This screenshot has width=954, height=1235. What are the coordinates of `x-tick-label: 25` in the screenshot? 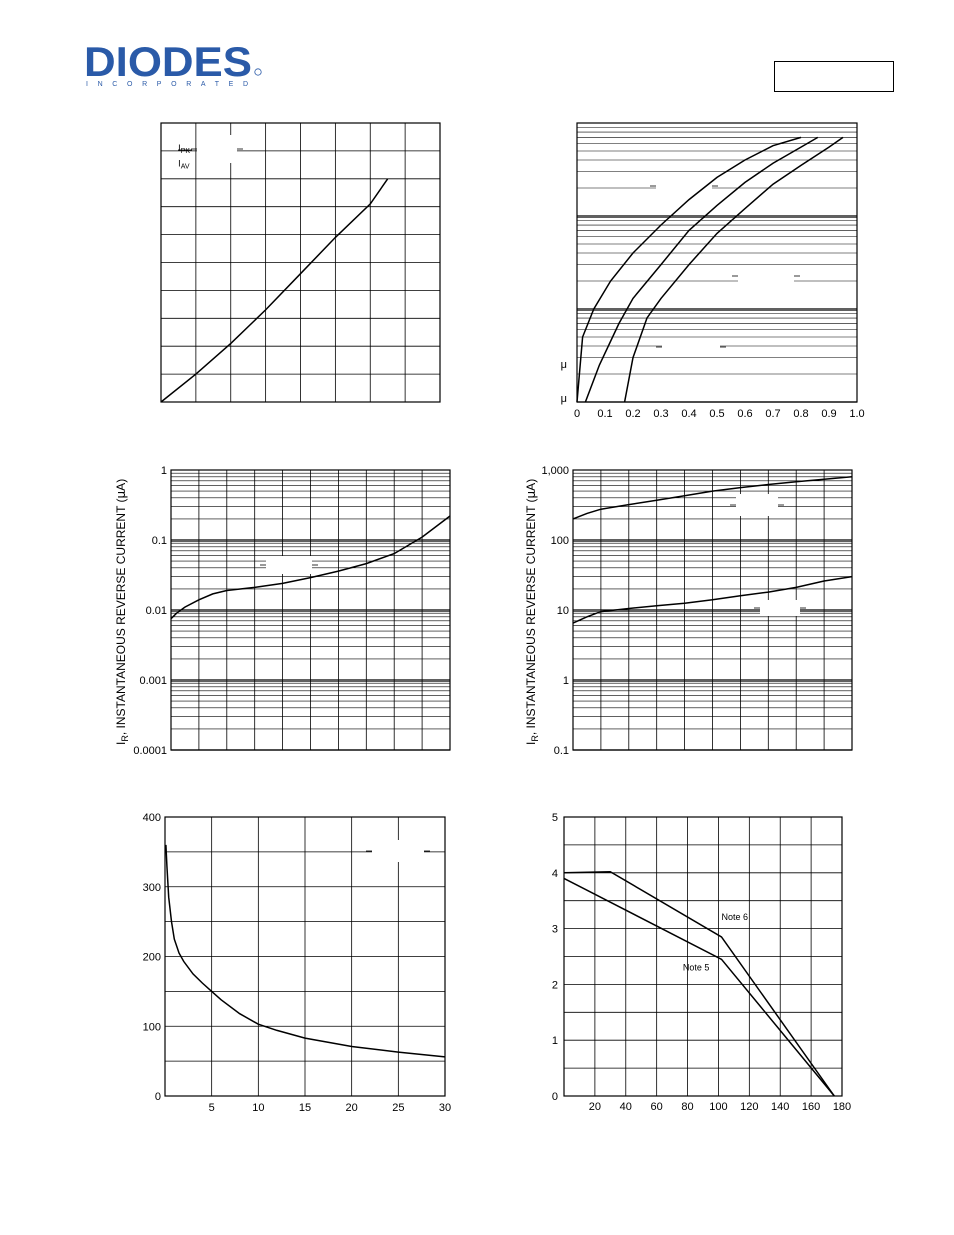 It's located at (398, 1108).